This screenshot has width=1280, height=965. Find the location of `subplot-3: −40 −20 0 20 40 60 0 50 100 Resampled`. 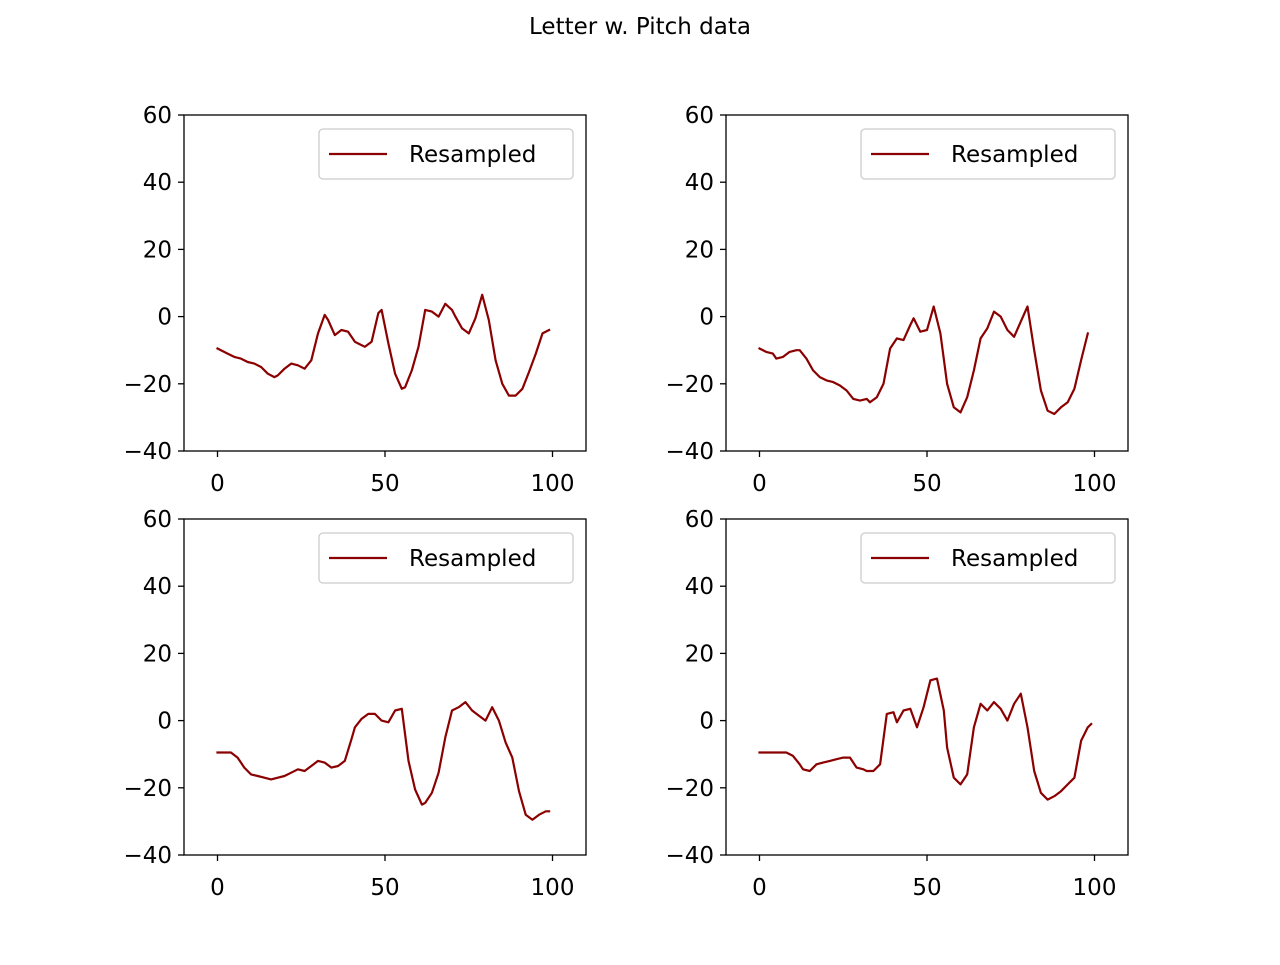

subplot-3: −40 −20 0 20 40 60 0 50 100 Resampled is located at coordinates (355, 704).